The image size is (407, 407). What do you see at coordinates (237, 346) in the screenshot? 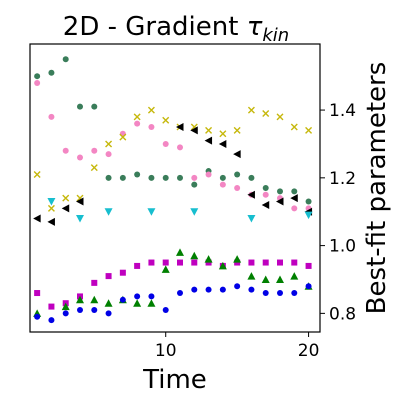
I see `x-axis-ticks: 10 20` at bounding box center [237, 346].